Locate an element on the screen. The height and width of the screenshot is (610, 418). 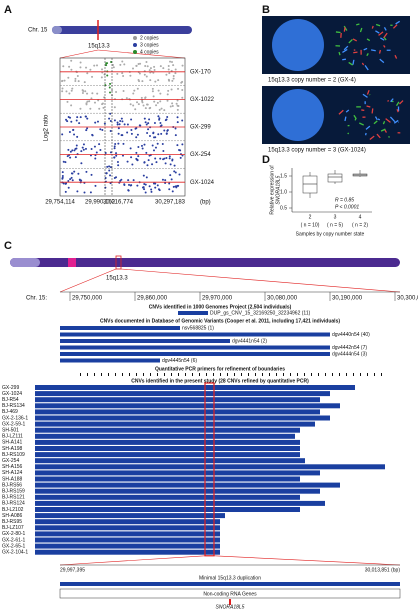
tick-label: 29,750,000 is located at coordinates (87, 299).